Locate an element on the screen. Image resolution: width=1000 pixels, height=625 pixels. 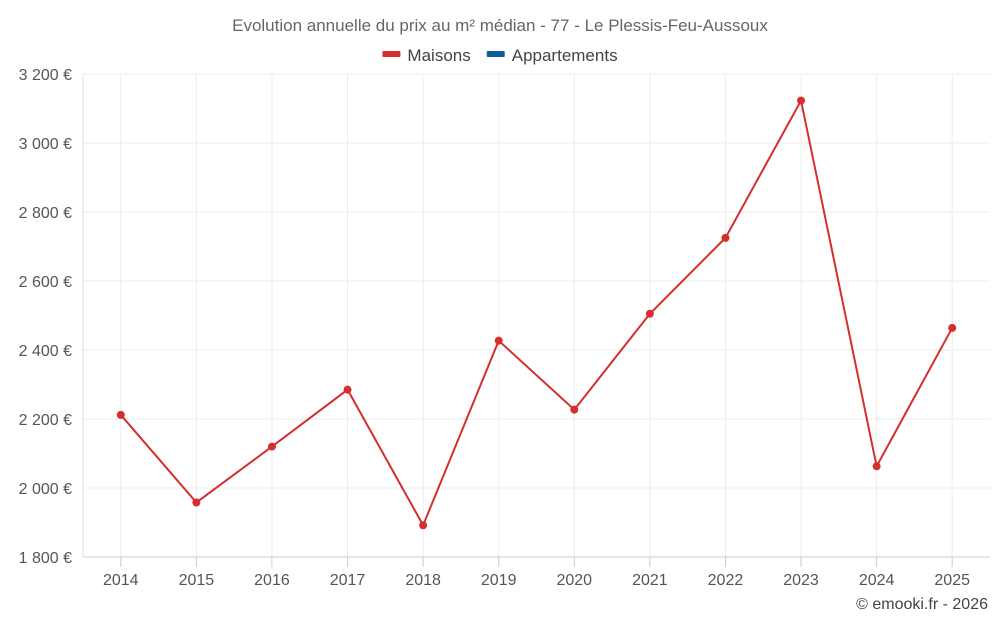
x-tick-label: 2024 is located at coordinates (877, 580).